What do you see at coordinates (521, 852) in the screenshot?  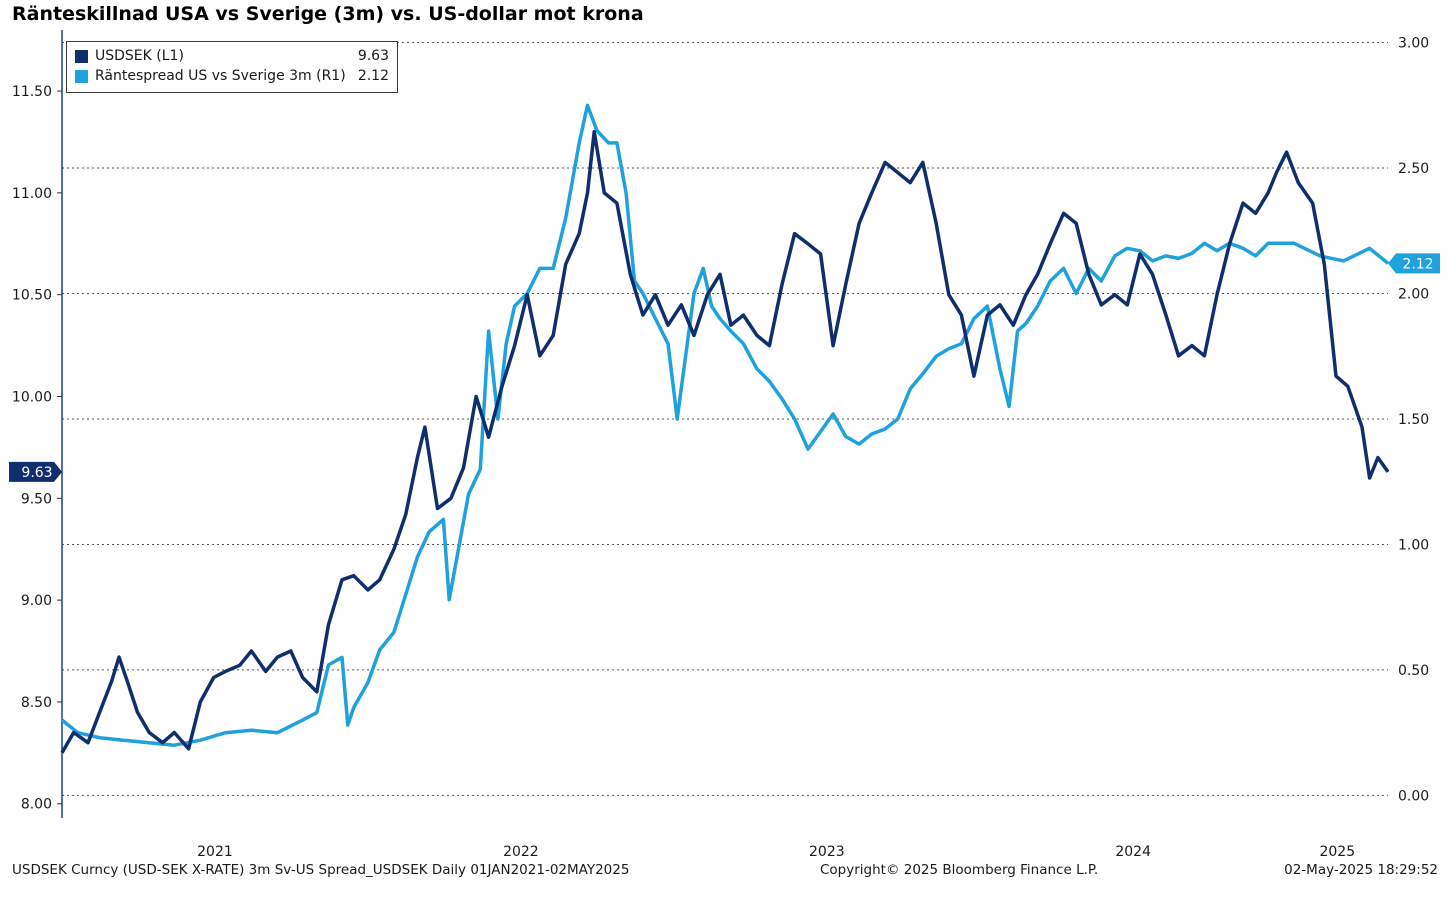 I see `x-tick-label: 2022` at bounding box center [521, 852].